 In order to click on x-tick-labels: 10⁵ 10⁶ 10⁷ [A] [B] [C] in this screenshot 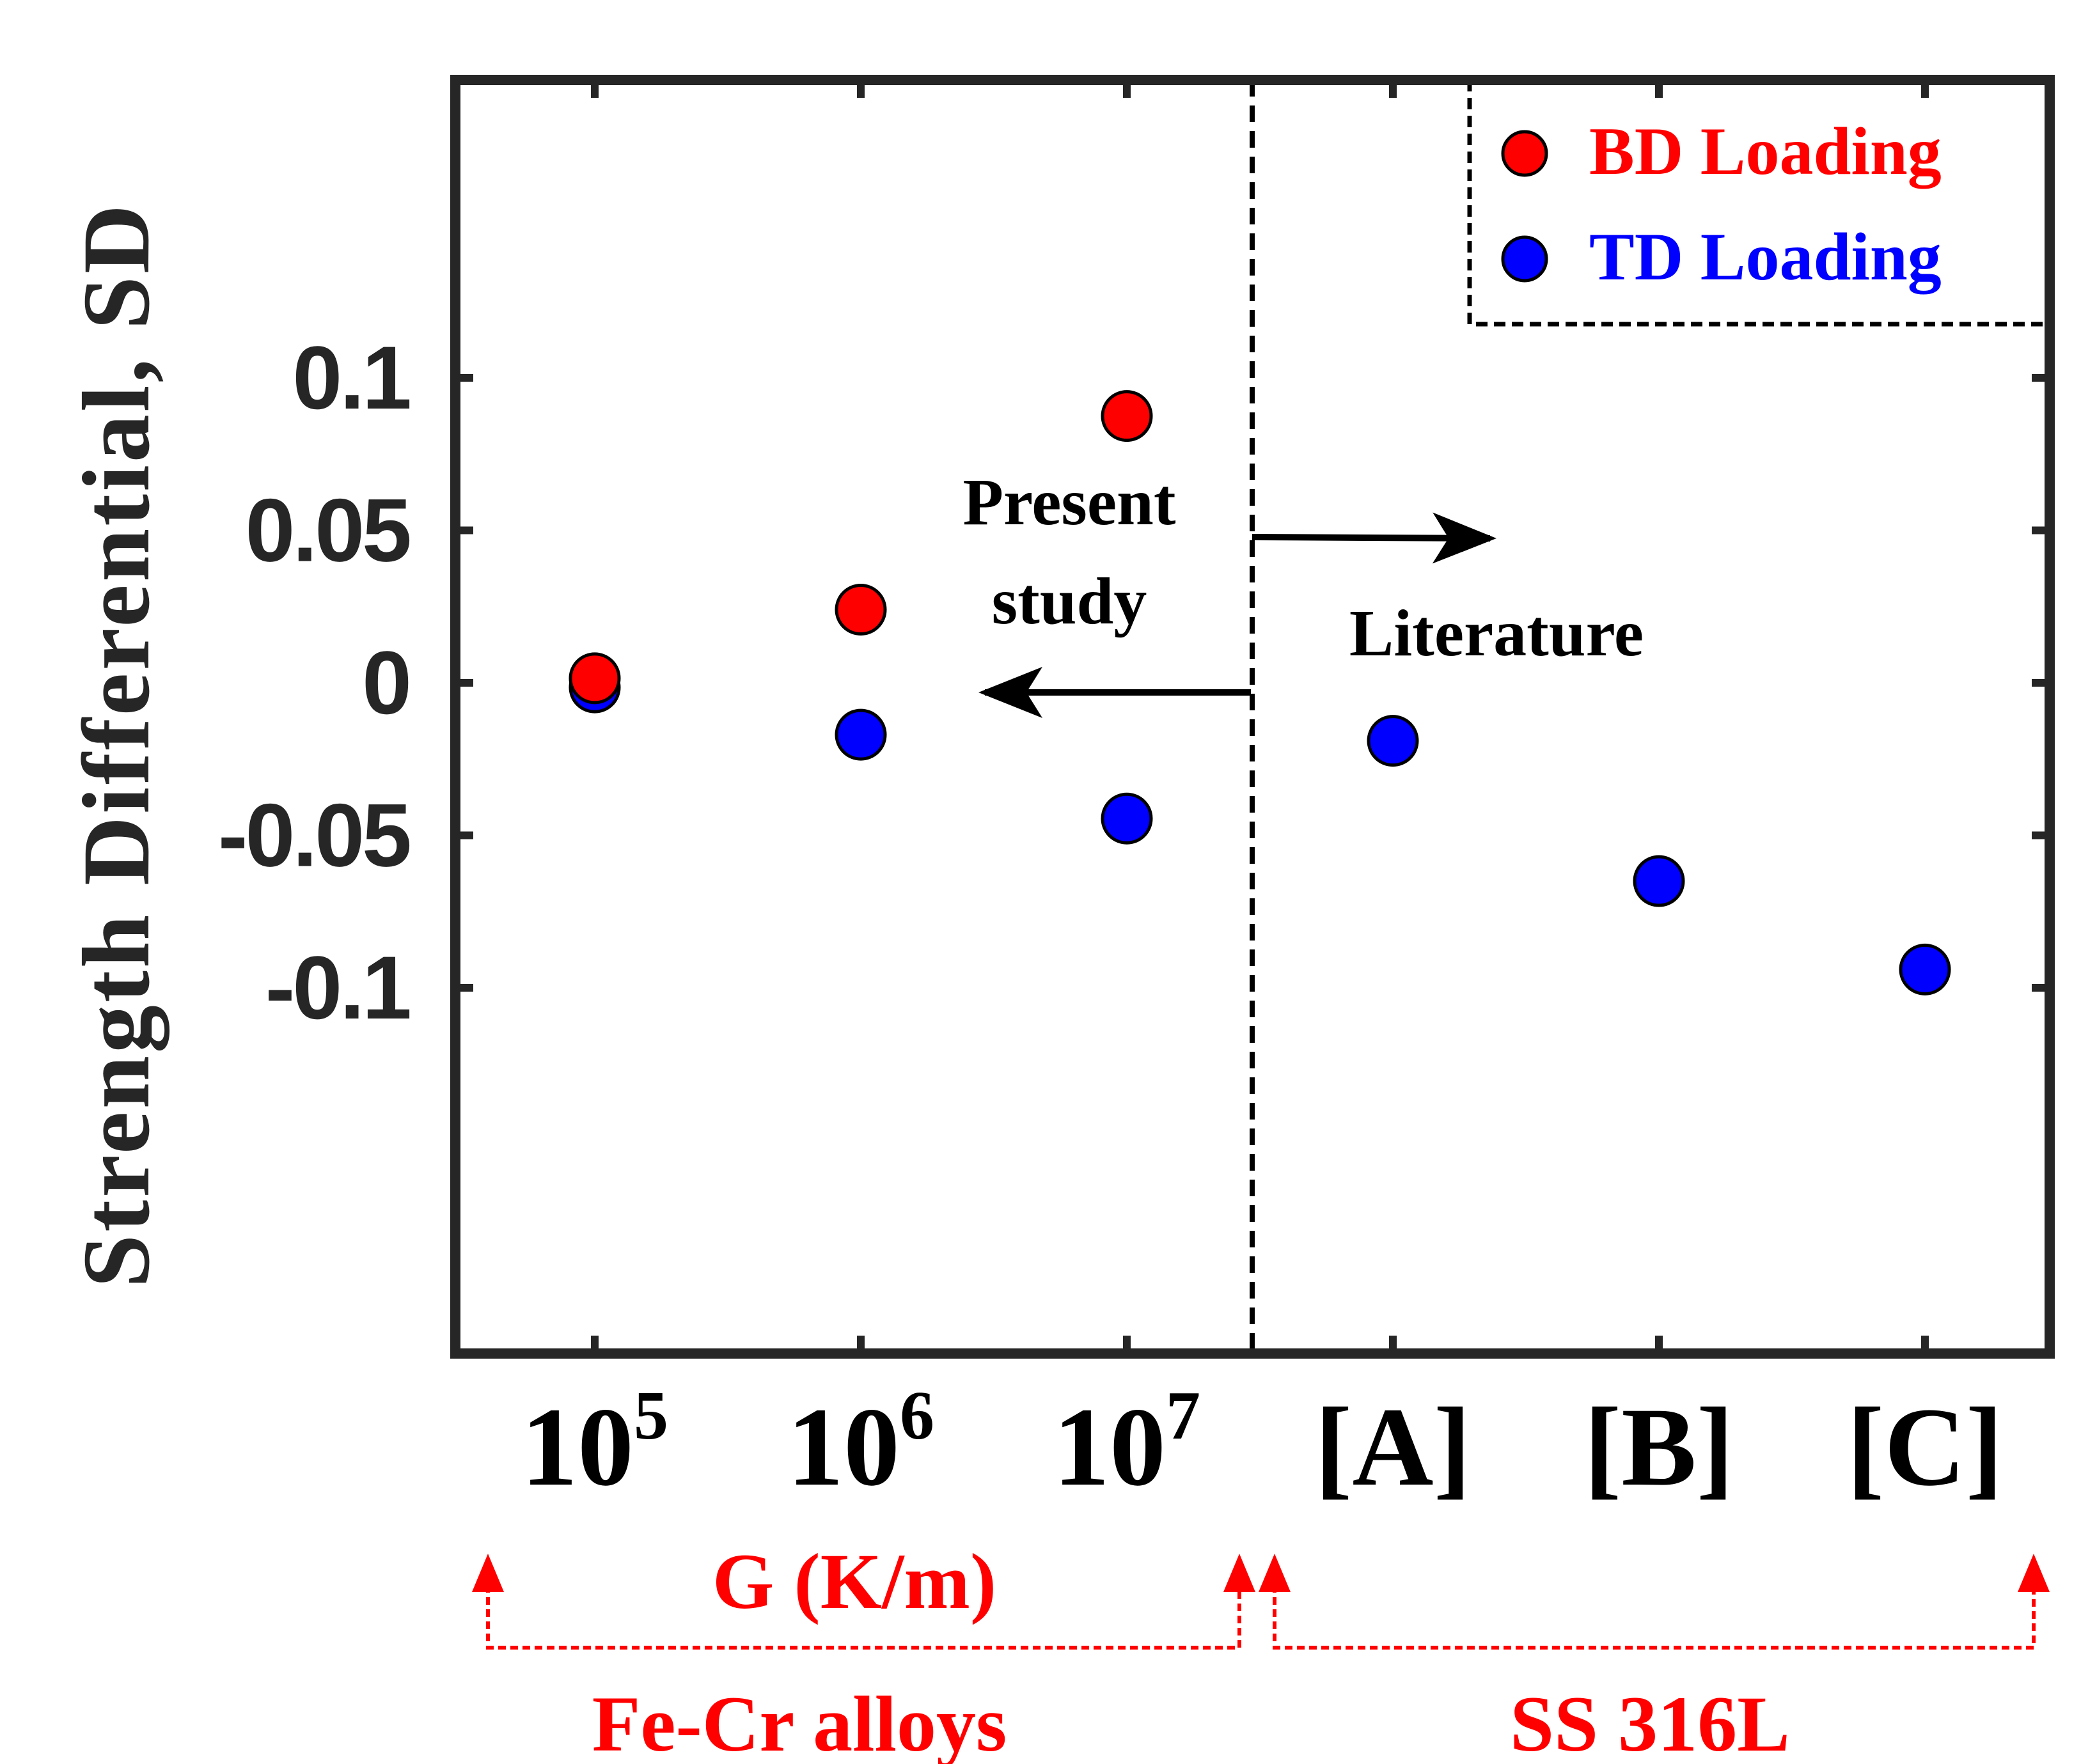, I will do `click(1262, 1444)`.